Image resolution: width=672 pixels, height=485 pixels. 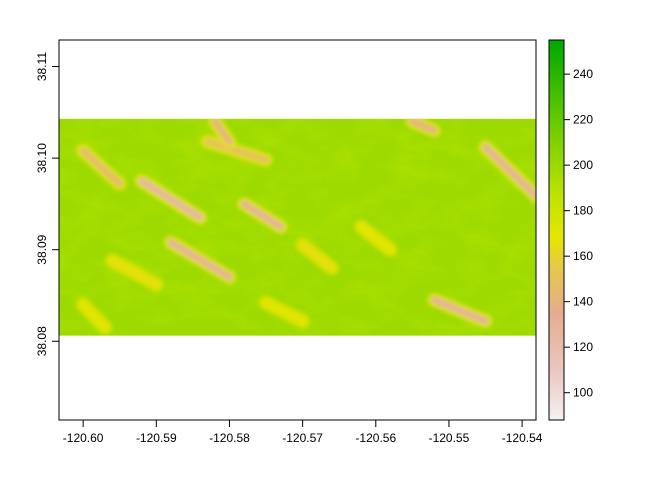 I want to click on legend-tick-label: 100, so click(x=583, y=393).